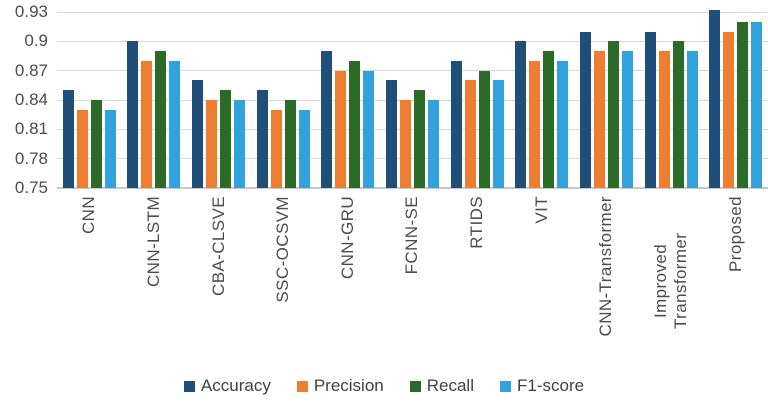 This screenshot has height=403, width=768. I want to click on f1-score-swatch, so click(505, 386).